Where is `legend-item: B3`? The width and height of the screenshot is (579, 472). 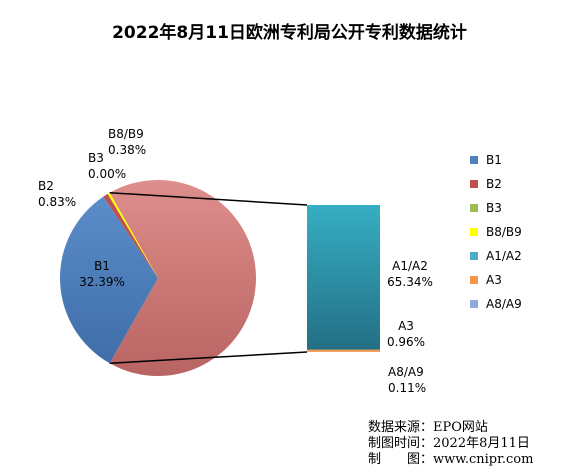 legend-item: B3 is located at coordinates (496, 208).